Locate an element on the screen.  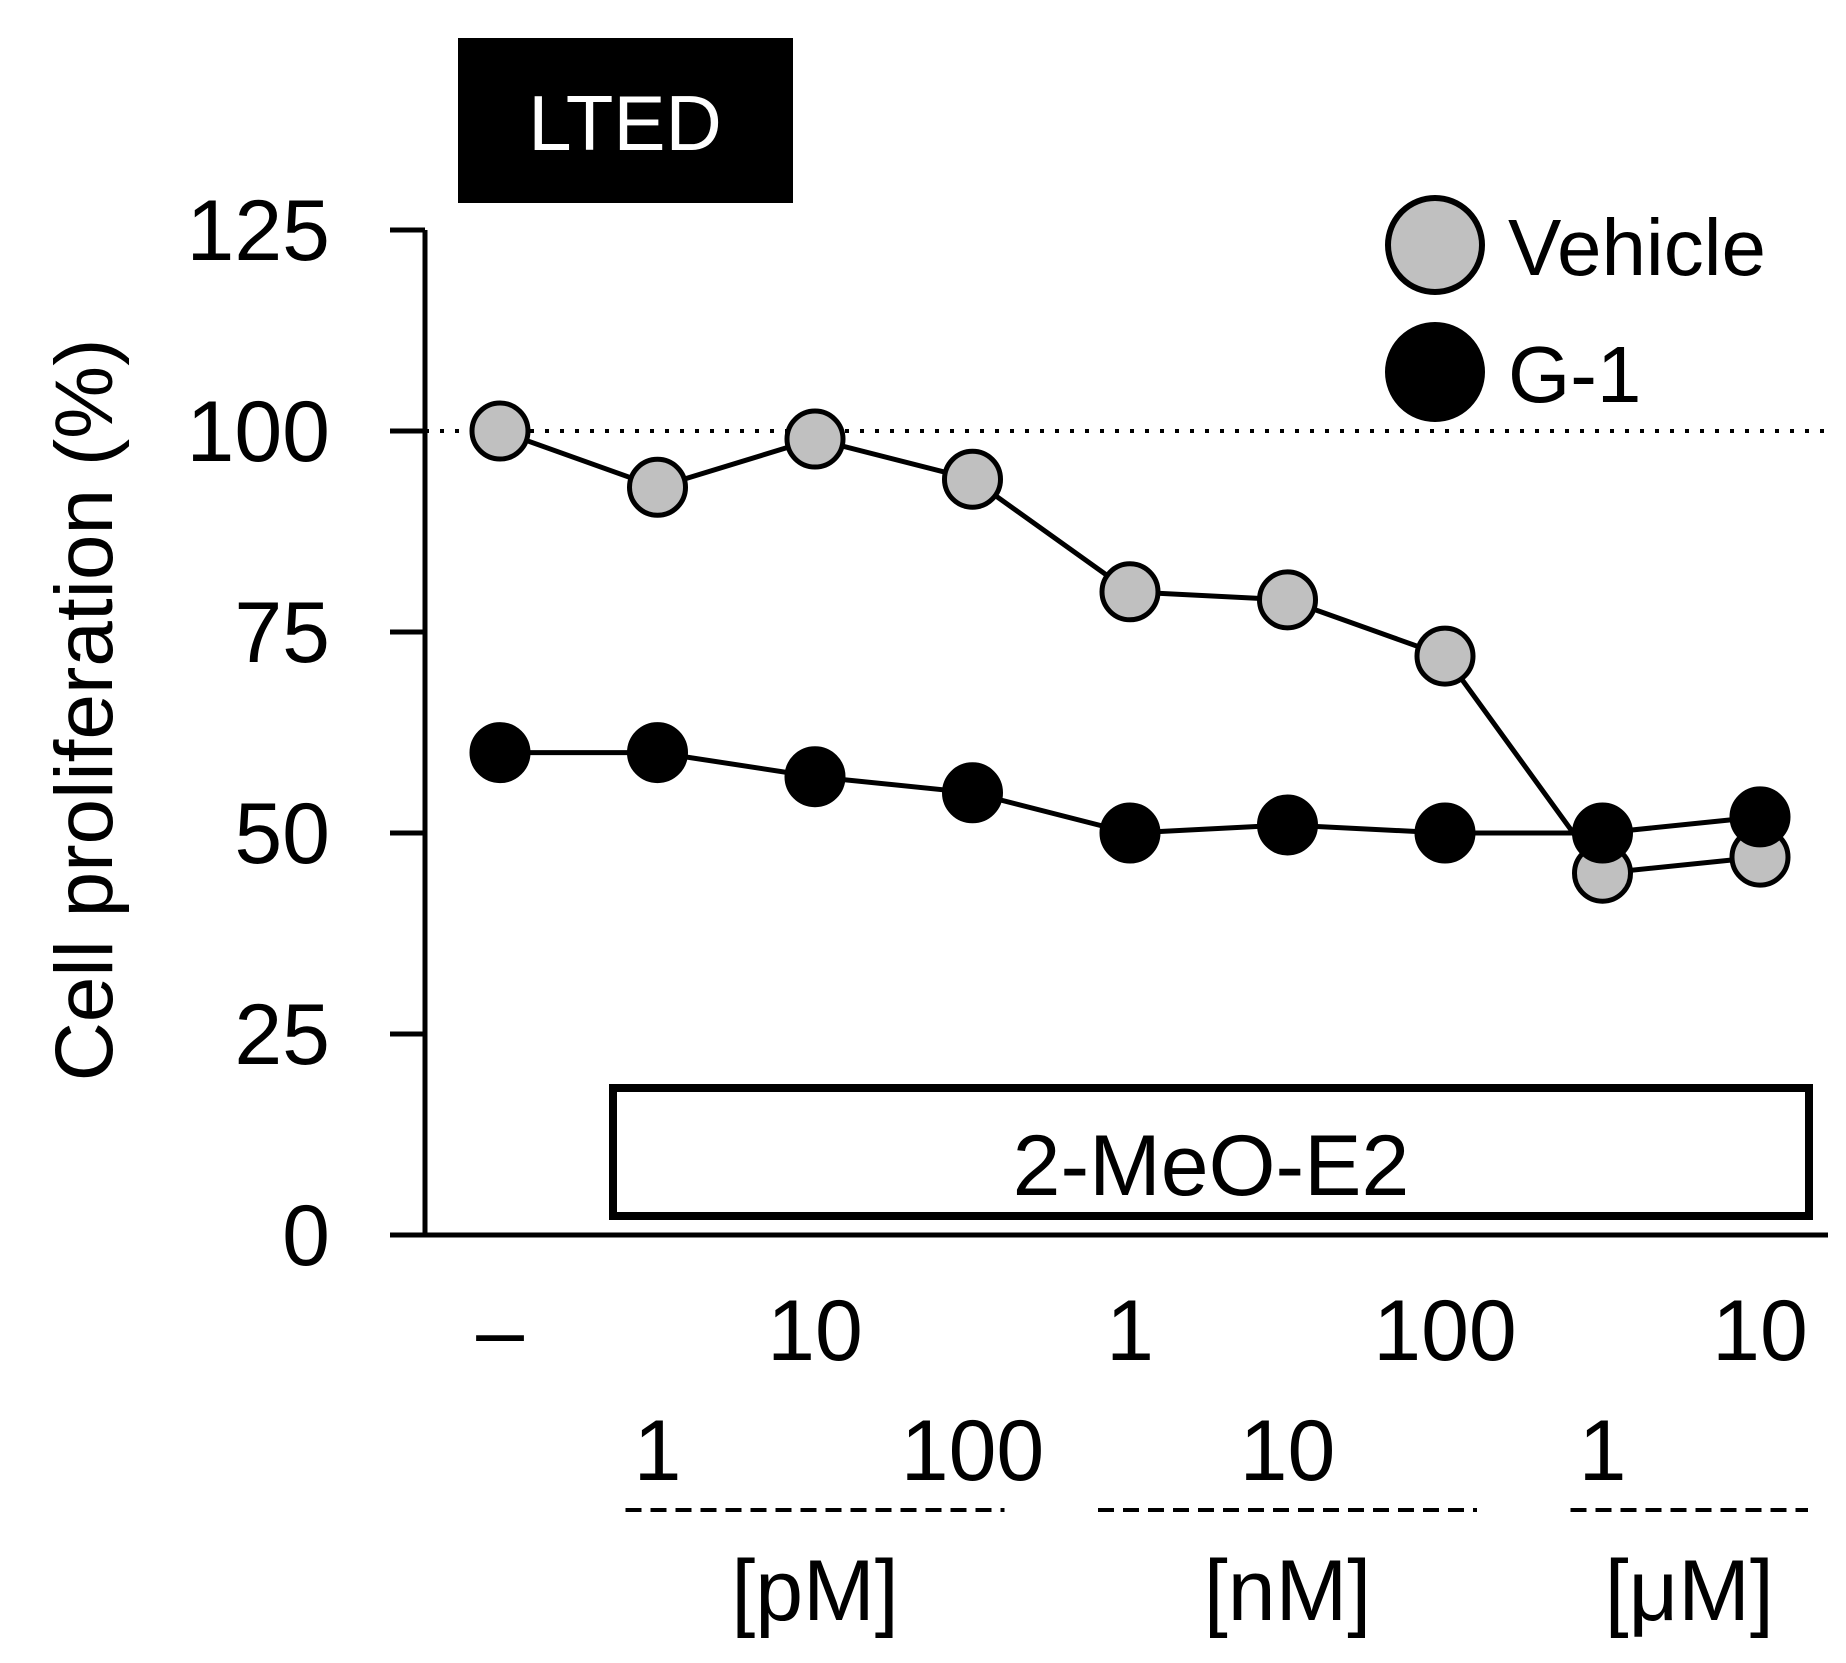
unit-group-label-1: [nM] is located at coordinates (1287, 1591).